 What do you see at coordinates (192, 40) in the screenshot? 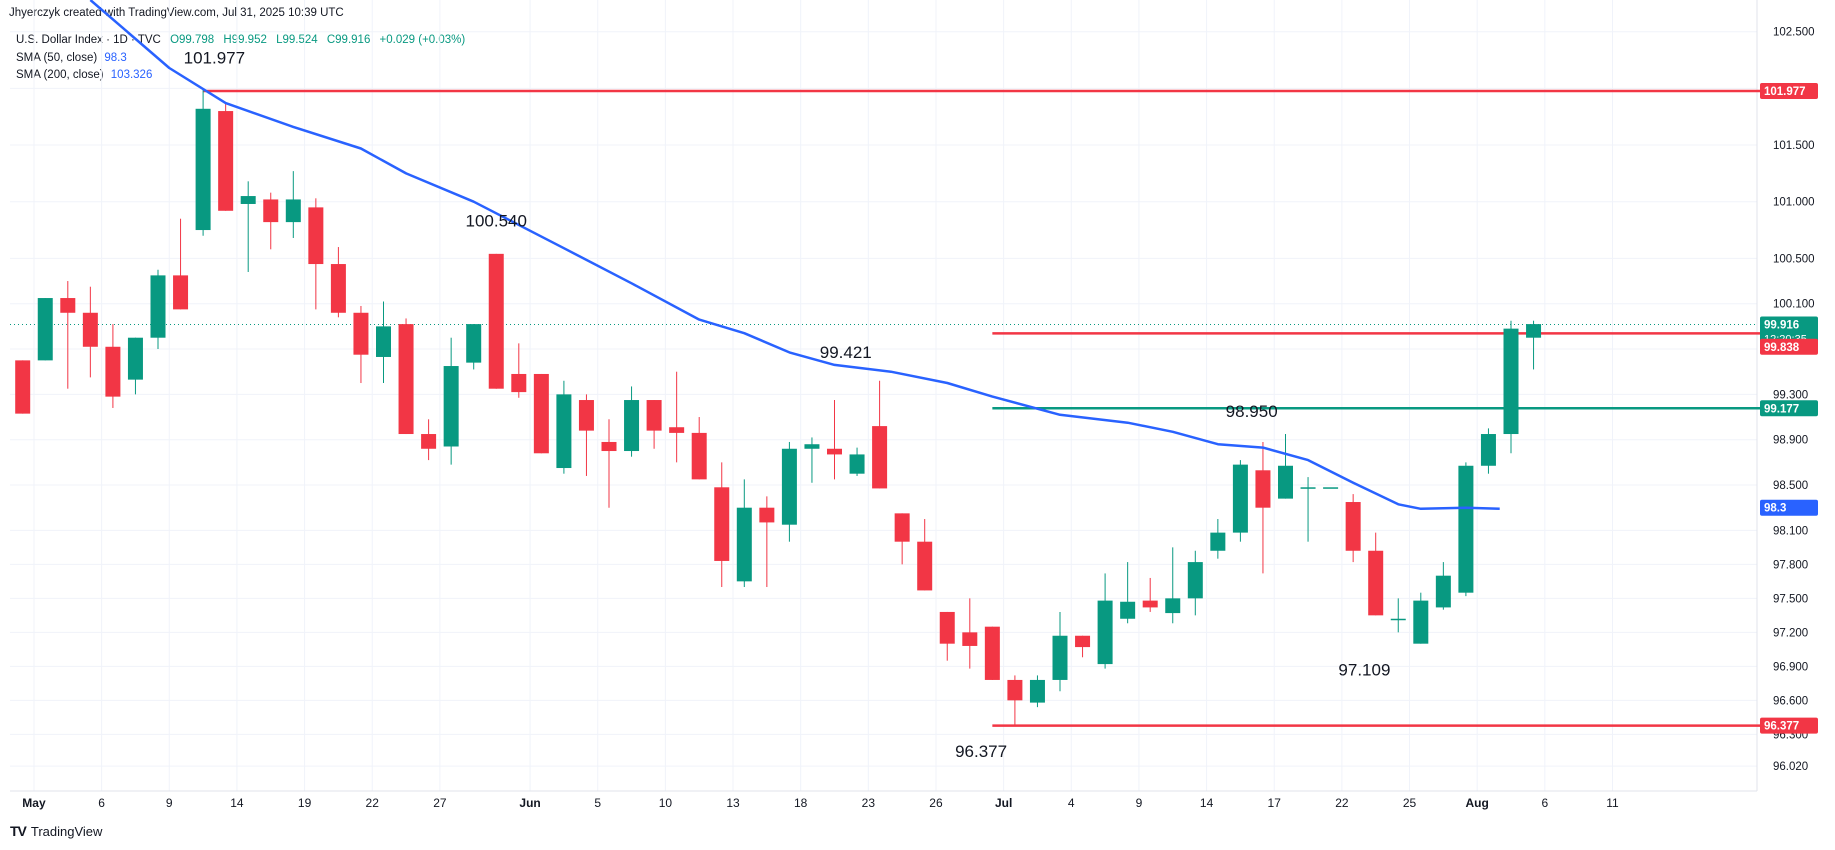
I see `ohlc-open: O99.798` at bounding box center [192, 40].